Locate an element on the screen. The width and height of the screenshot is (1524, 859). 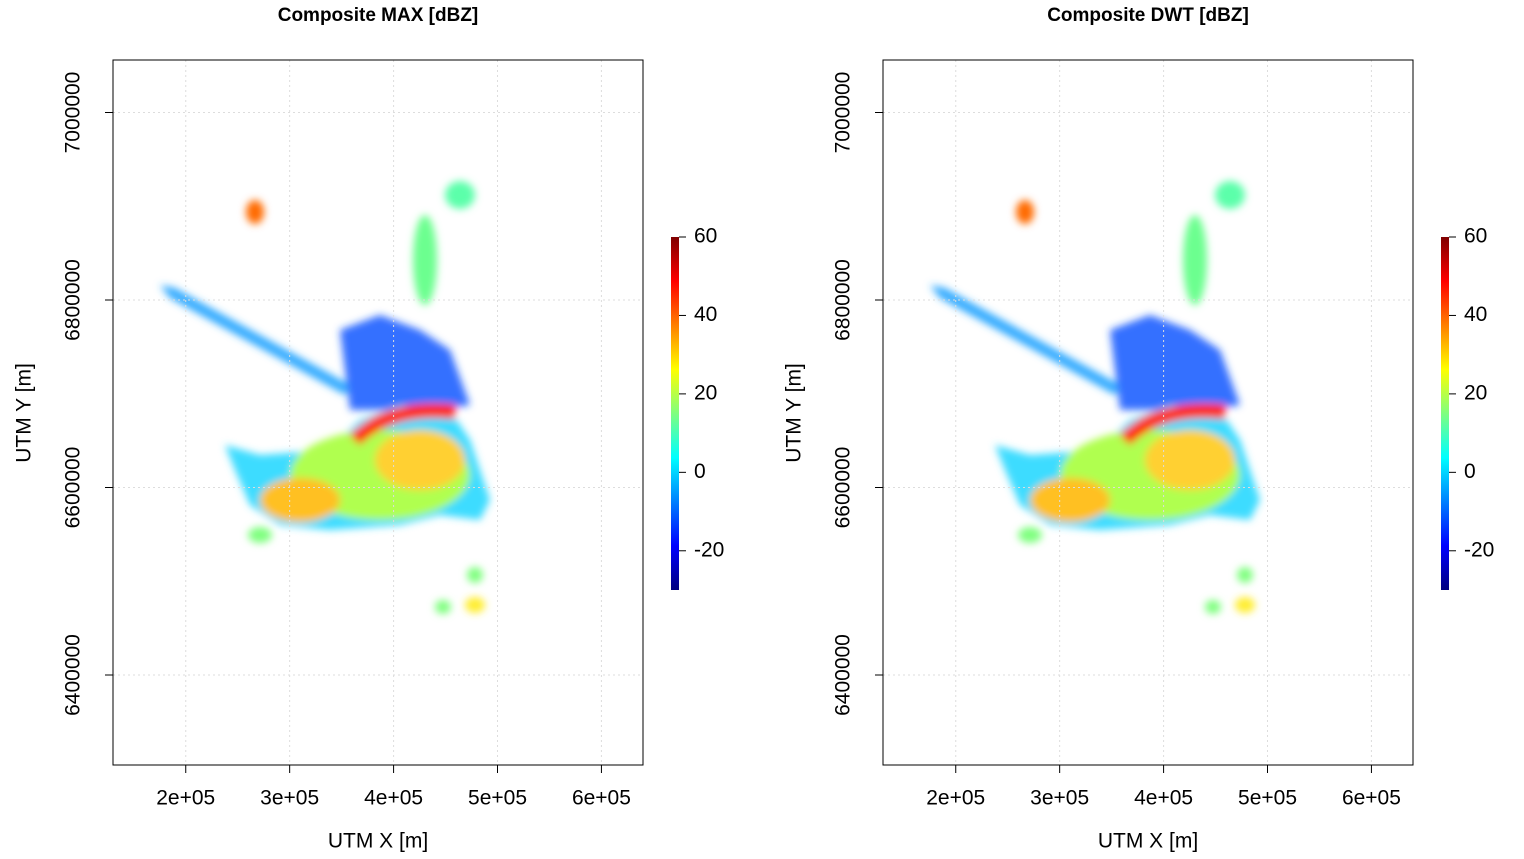
chart-title: Composite MAX [dBZ] is located at coordinates (378, 15).